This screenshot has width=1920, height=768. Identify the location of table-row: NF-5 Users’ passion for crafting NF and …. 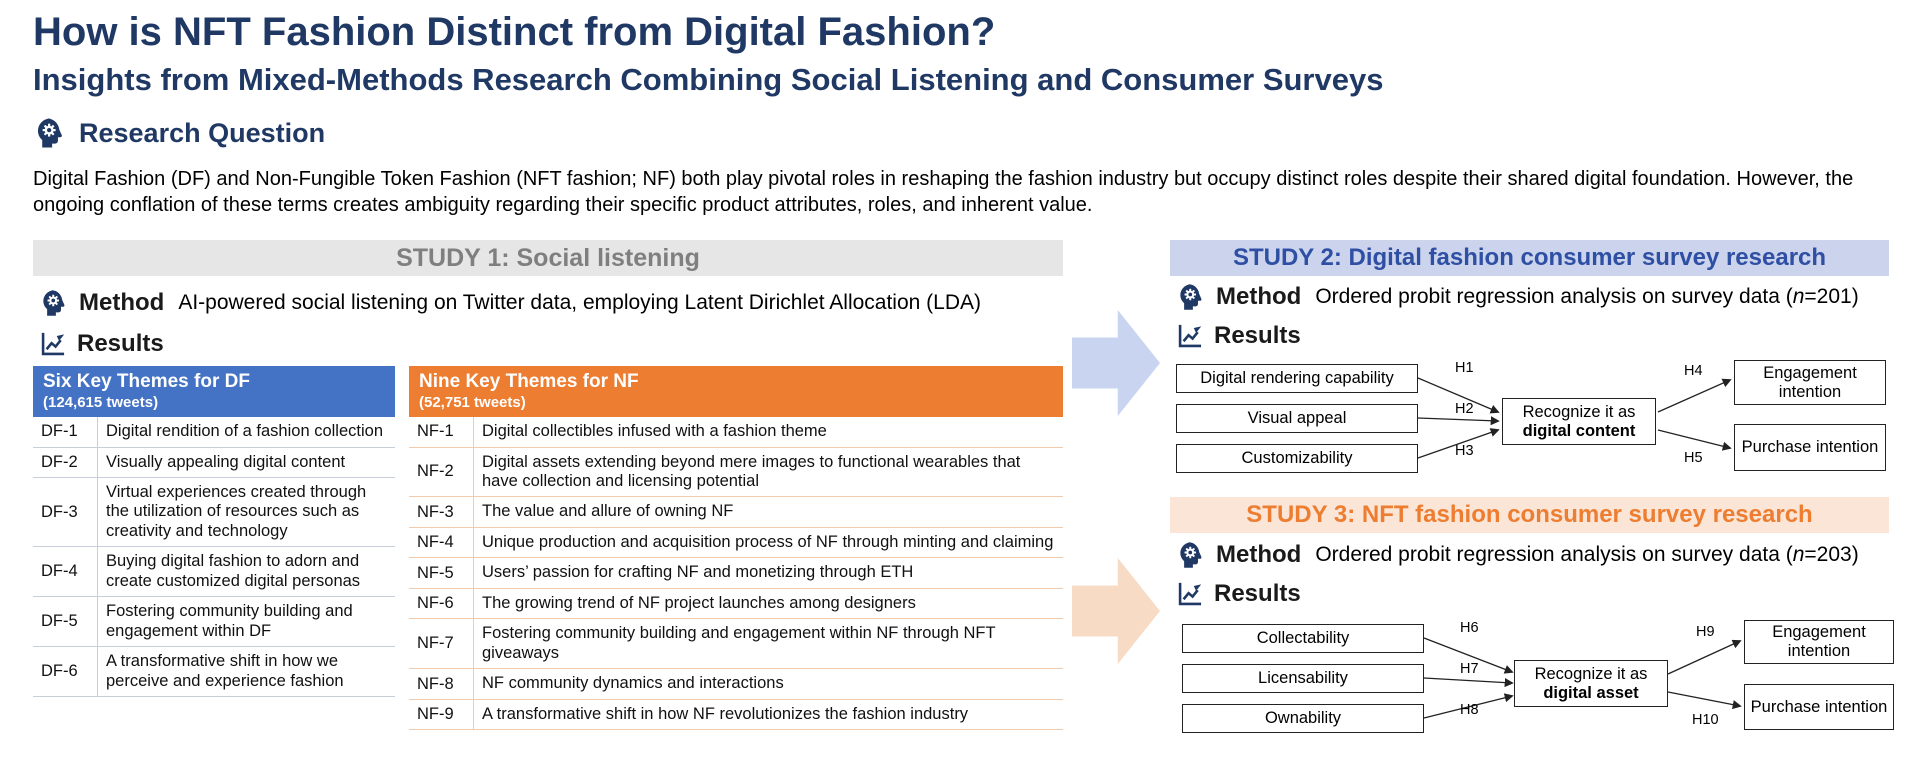
(736, 573).